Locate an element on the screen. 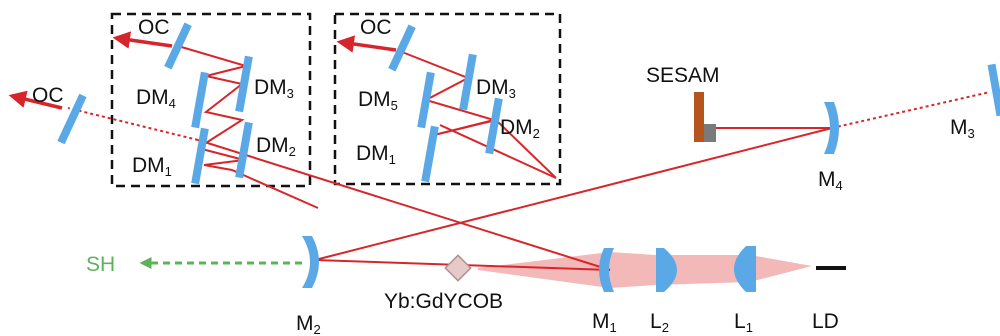  sesam-label: SESAM is located at coordinates (683, 75).